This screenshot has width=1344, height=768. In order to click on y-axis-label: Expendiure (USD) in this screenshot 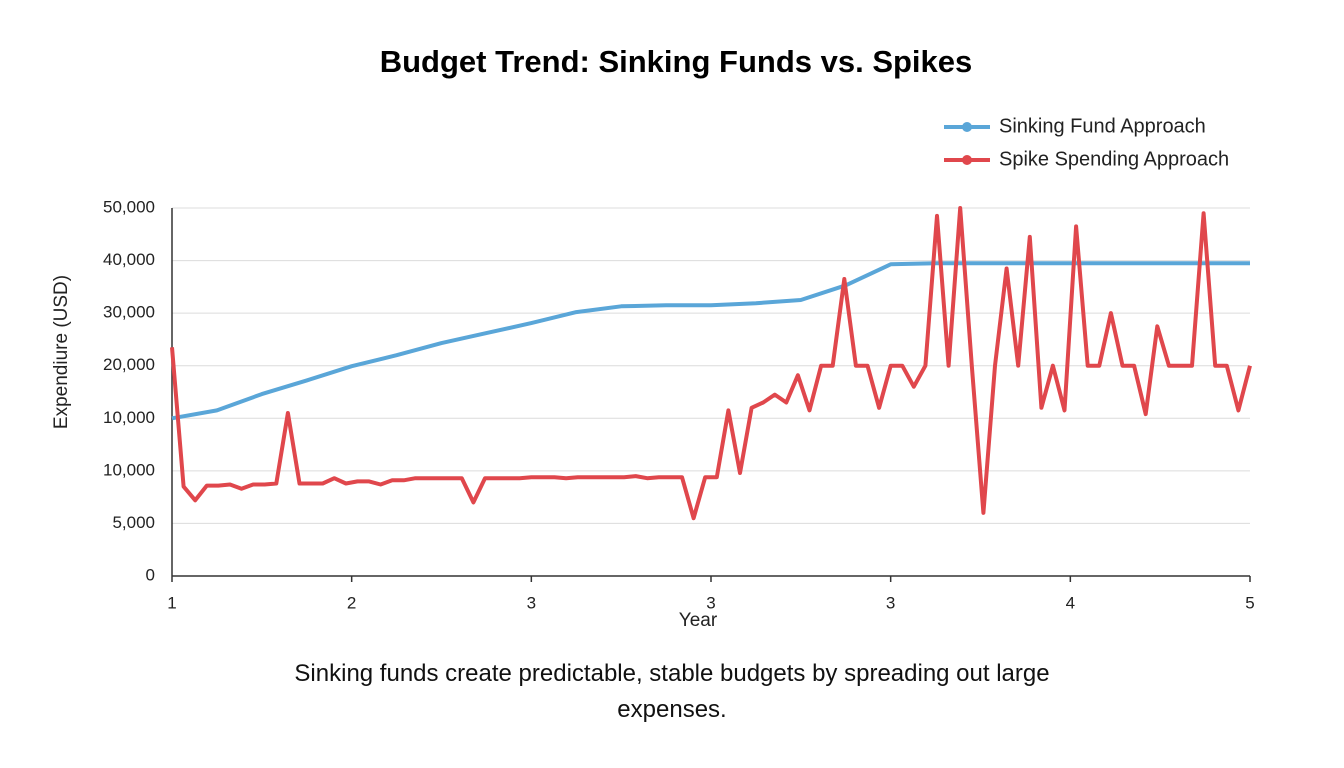, I will do `click(61, 352)`.